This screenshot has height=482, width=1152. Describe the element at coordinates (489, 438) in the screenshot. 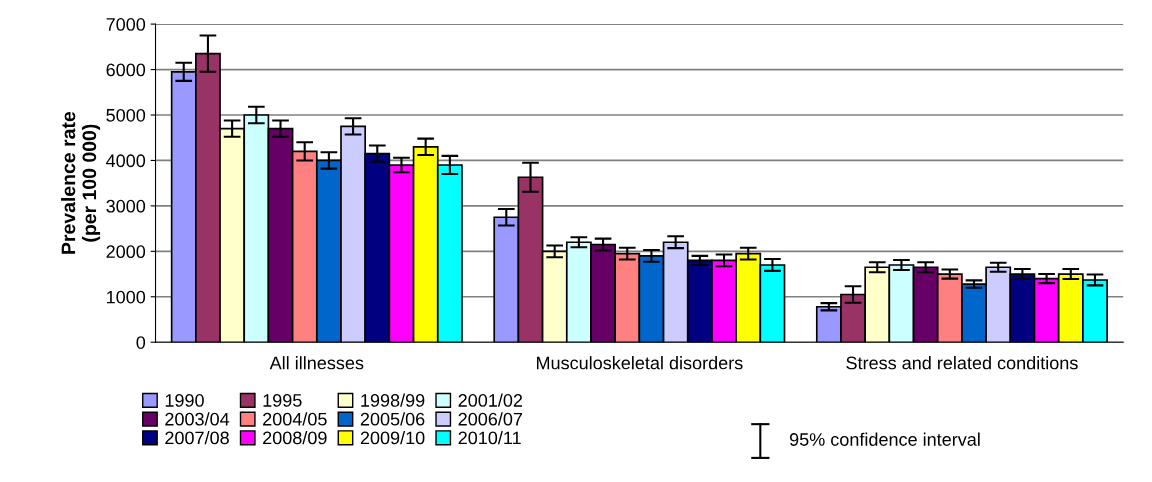

I see `legend-label: 2010/11` at that location.